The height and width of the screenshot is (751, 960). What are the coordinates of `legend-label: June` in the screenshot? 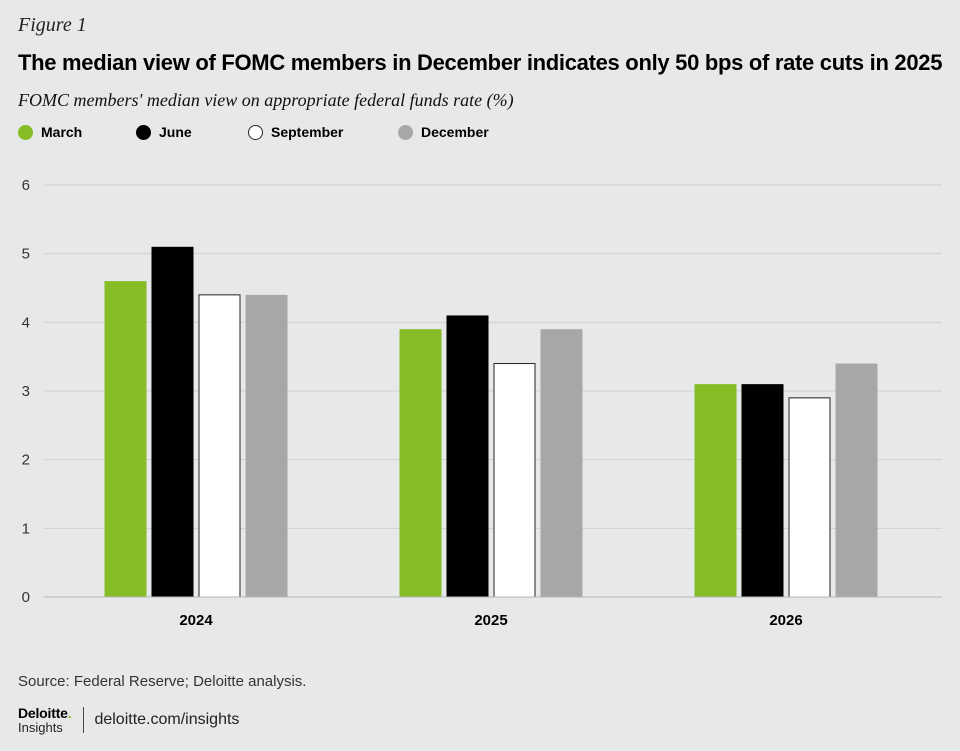 It's located at (175, 132).